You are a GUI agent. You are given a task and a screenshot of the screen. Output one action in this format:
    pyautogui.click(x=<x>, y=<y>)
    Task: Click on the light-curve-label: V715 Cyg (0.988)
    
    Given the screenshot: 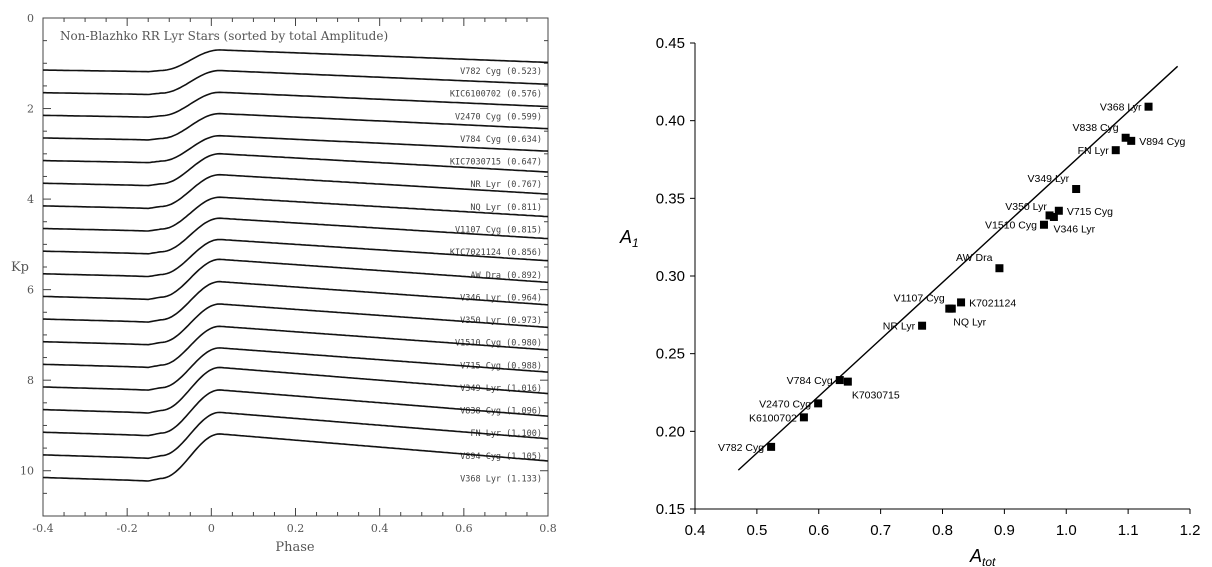 What is the action you would take?
    pyautogui.click(x=501, y=366)
    